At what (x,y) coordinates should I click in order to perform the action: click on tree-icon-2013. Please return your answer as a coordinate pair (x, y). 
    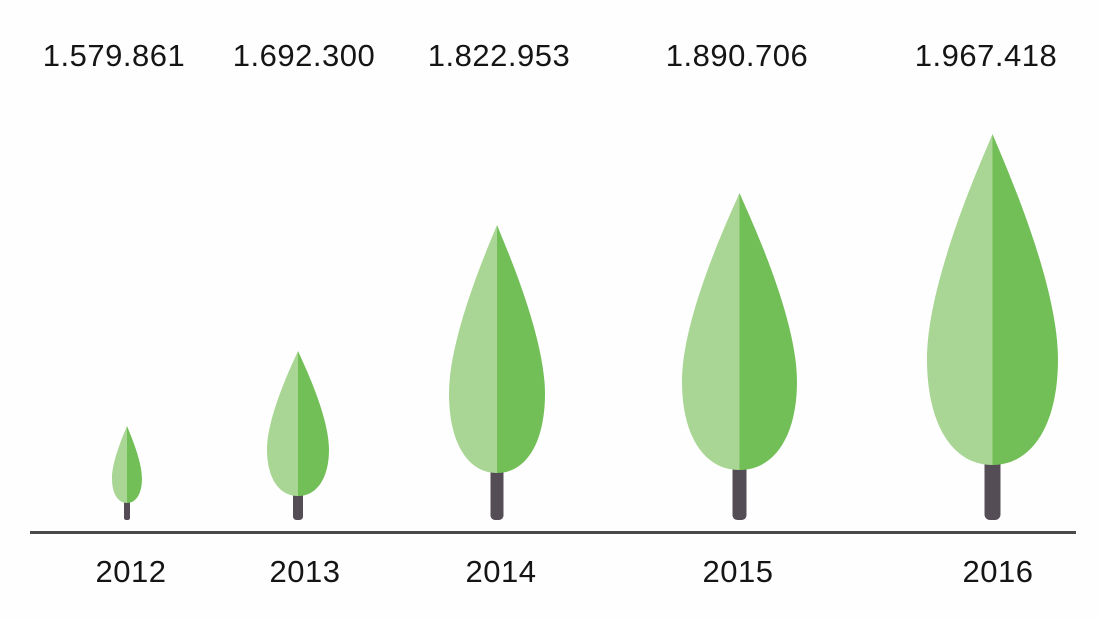
    Looking at the image, I should click on (298, 435).